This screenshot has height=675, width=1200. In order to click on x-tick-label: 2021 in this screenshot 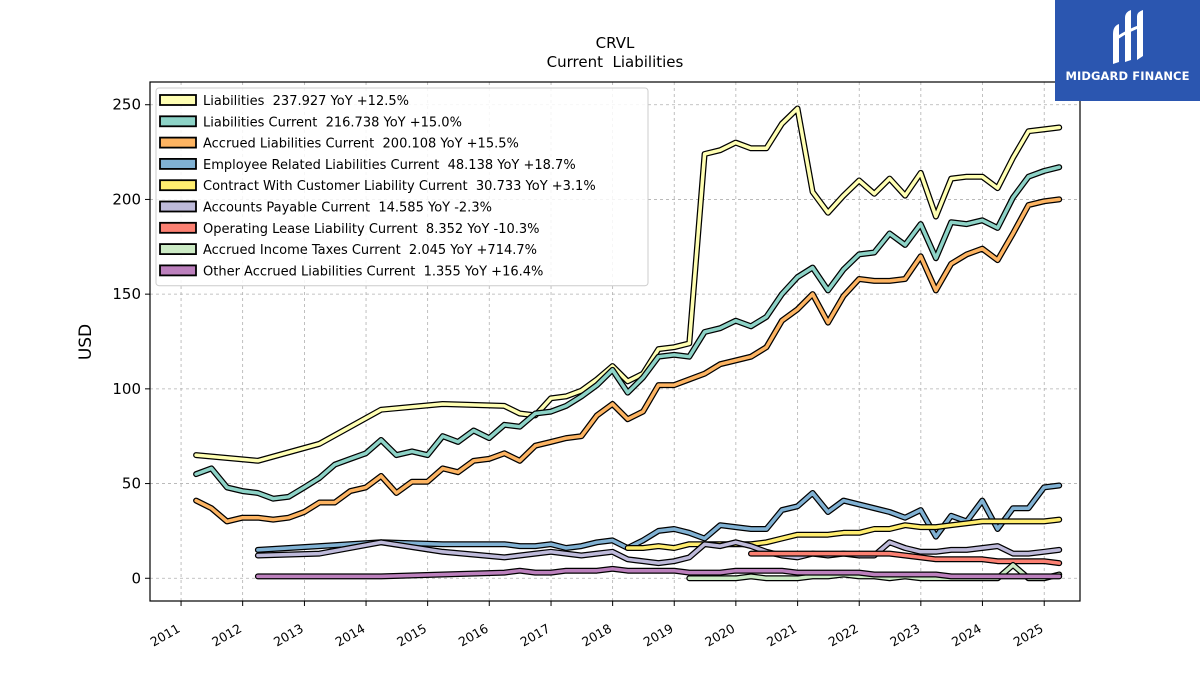, I will do `click(781, 635)`.